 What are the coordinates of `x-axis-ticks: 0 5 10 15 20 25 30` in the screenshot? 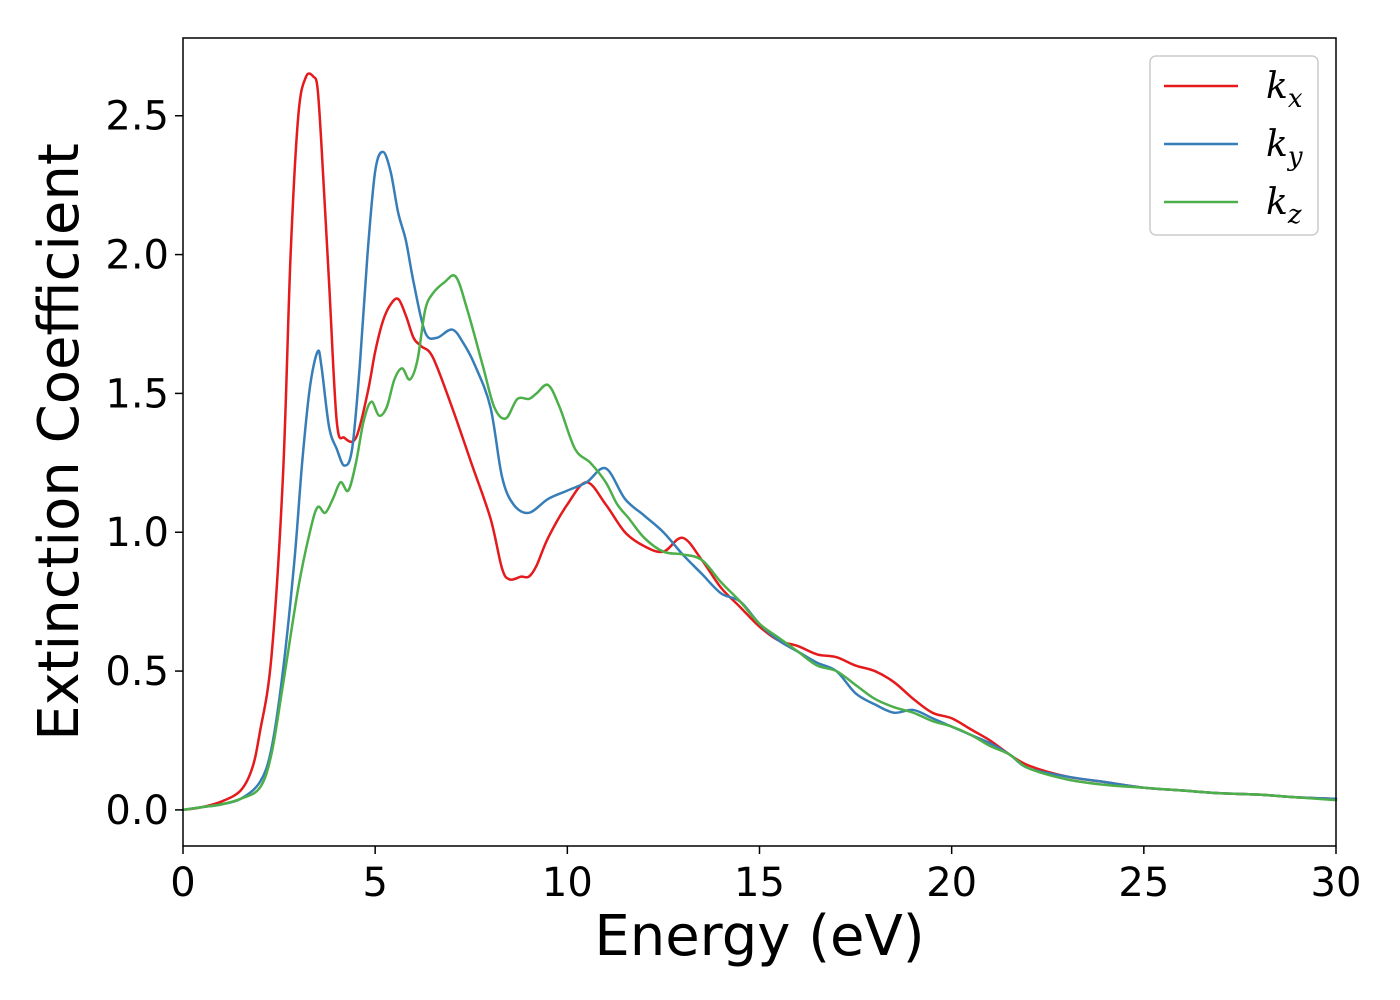 It's located at (765, 876).